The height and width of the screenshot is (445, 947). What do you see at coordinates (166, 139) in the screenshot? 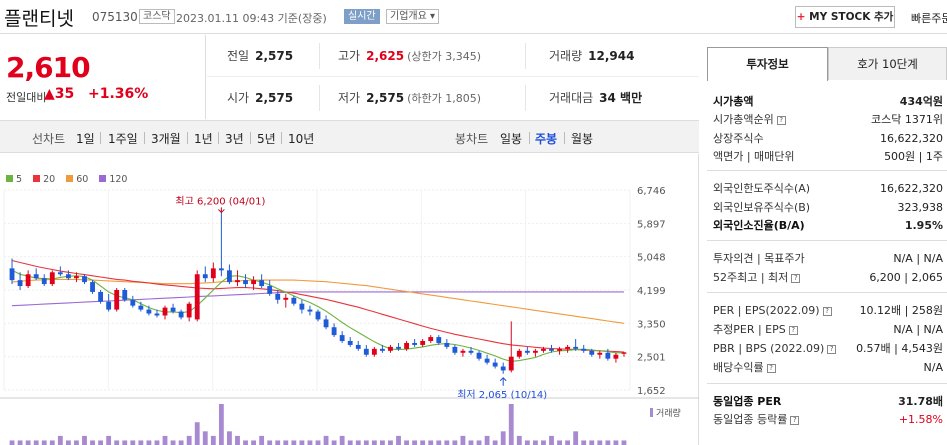
I see `period-3m: 3개월` at bounding box center [166, 139].